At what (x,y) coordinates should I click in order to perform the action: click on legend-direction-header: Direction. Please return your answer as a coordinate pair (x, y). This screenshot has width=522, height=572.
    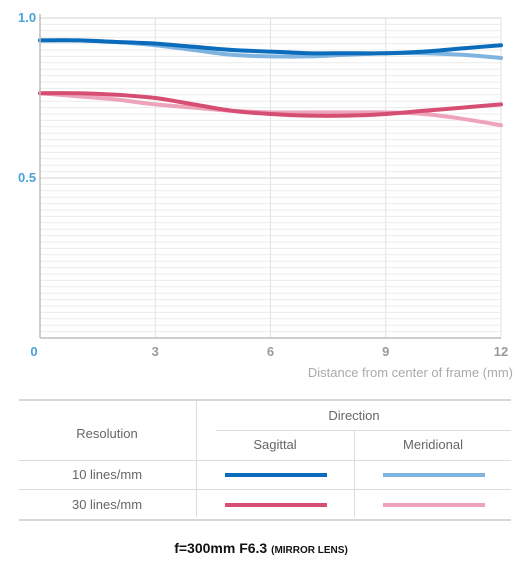
    Looking at the image, I should click on (354, 415).